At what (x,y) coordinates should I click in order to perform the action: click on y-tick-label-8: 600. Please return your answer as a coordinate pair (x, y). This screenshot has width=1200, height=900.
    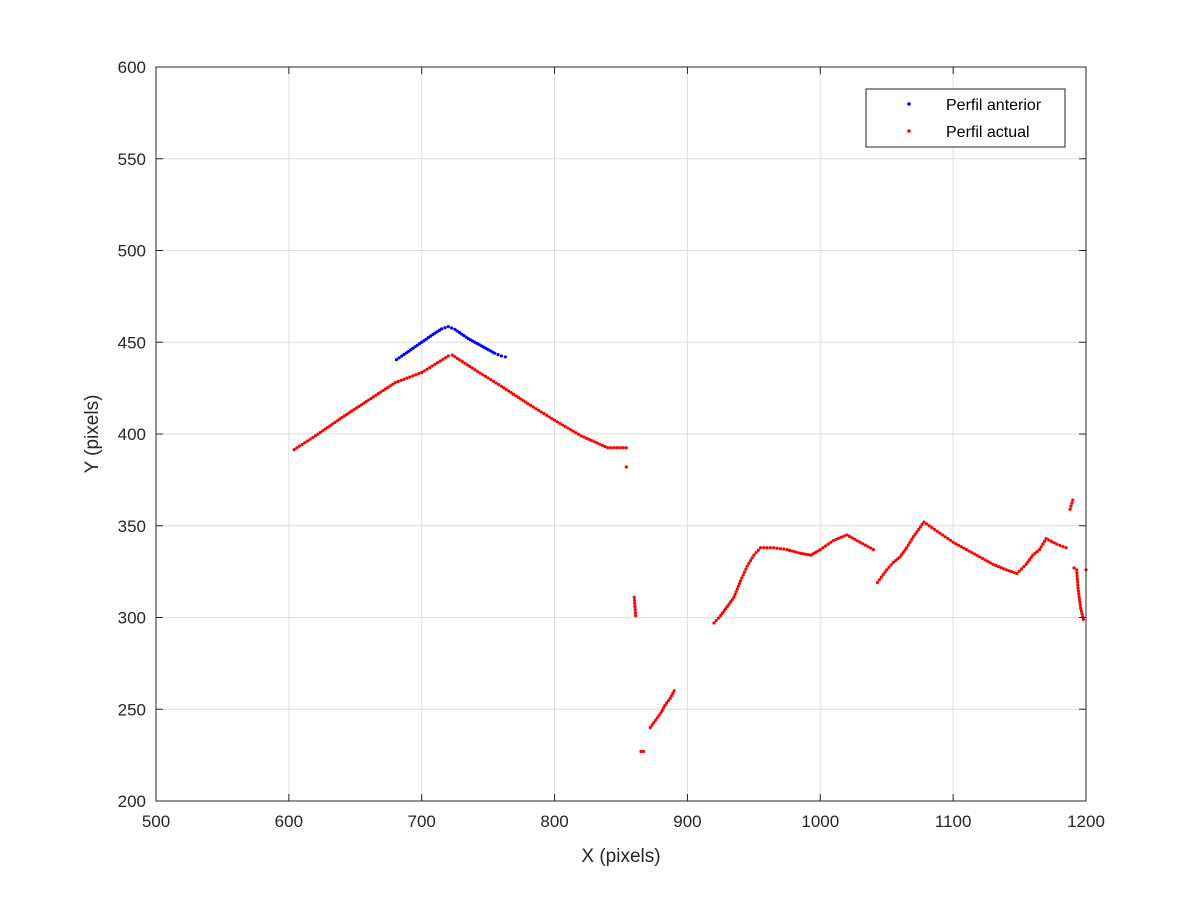
    Looking at the image, I should click on (132, 67).